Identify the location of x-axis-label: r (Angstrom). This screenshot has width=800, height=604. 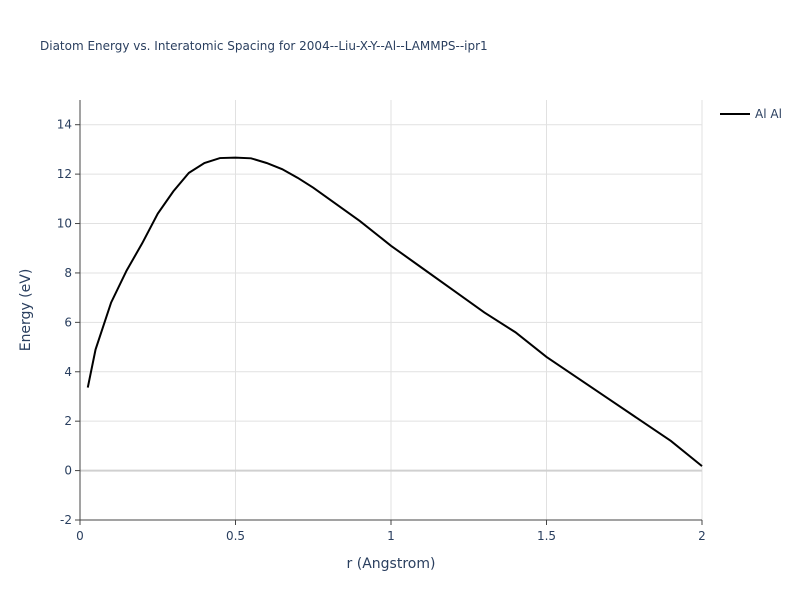
(391, 564).